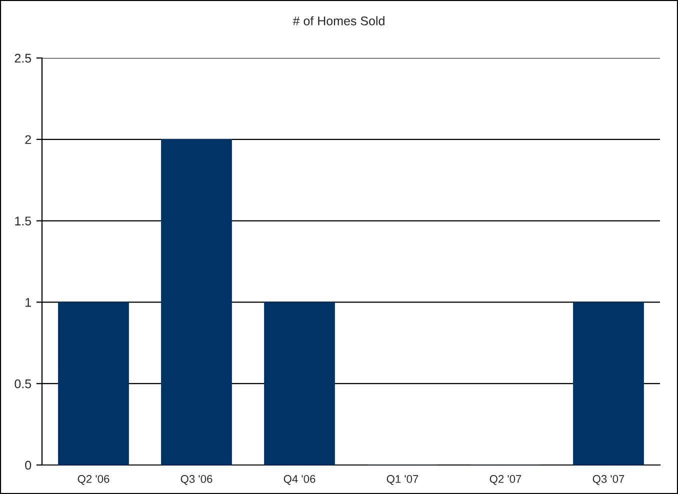  Describe the element at coordinates (94, 480) in the screenshot. I see `x-tick-label: Q2 '06` at that location.